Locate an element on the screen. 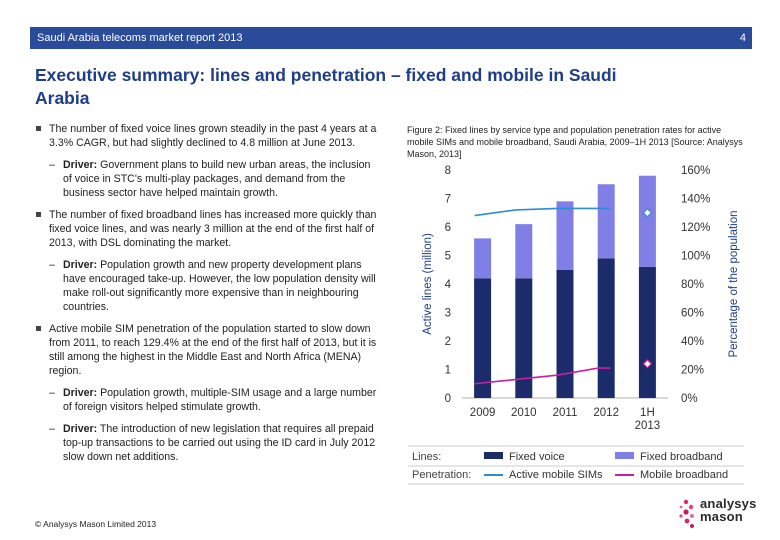  legend-fixed-broadband-label: Fixed broadband is located at coordinates (681, 457).